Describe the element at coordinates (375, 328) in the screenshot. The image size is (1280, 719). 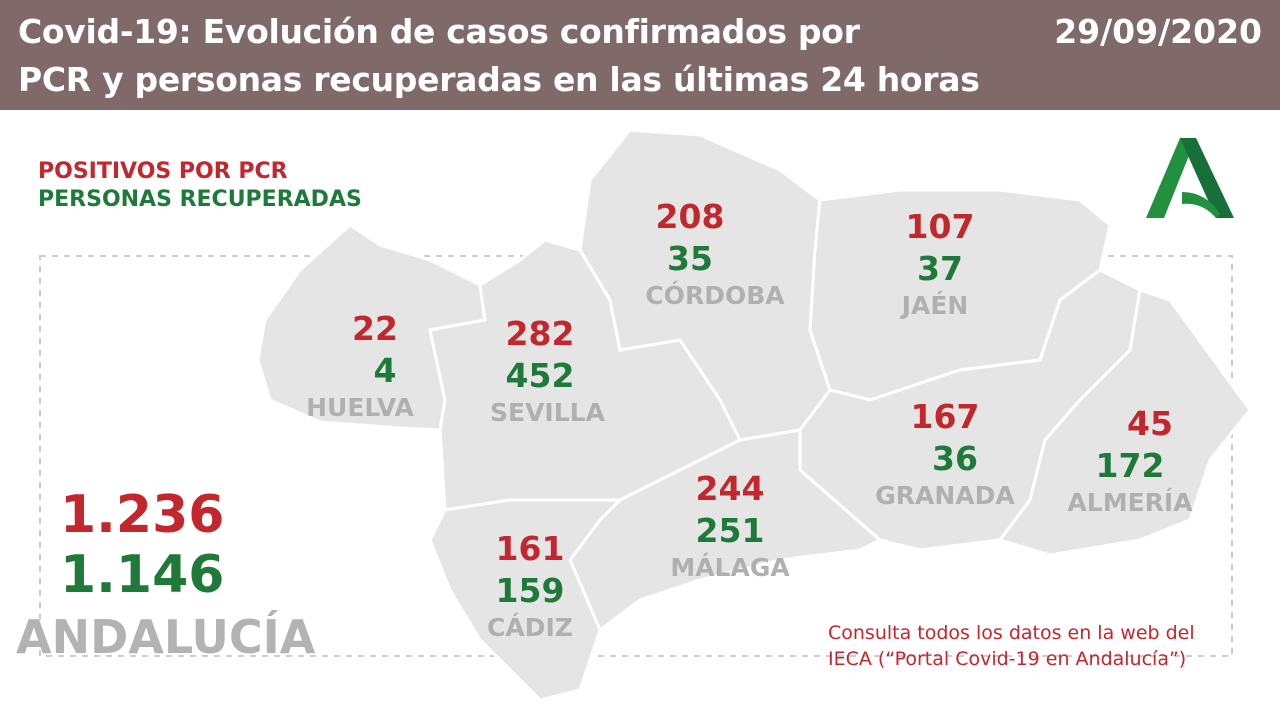
I see `positives: 22` at that location.